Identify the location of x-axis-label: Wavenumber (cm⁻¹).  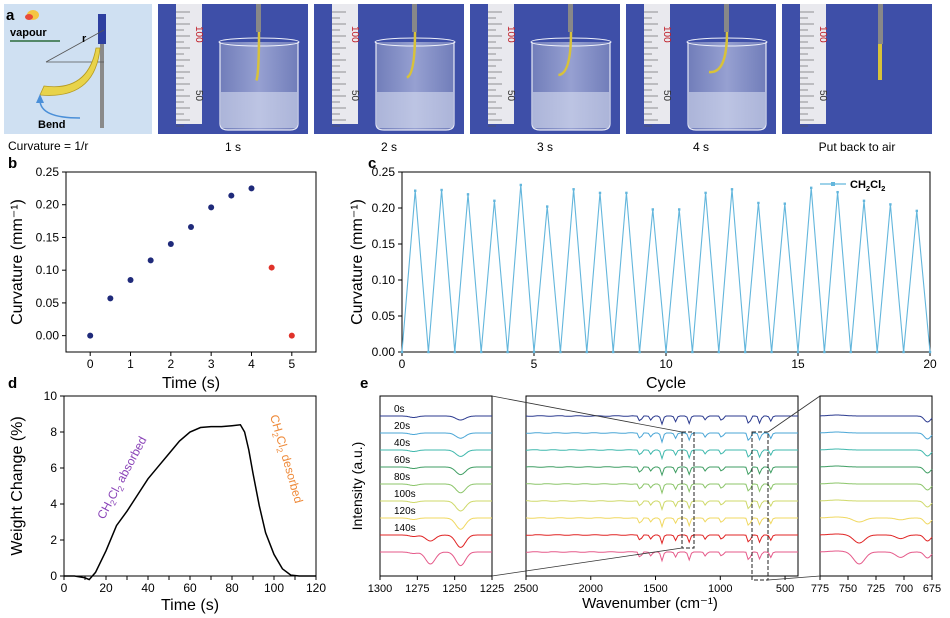
(650, 603).